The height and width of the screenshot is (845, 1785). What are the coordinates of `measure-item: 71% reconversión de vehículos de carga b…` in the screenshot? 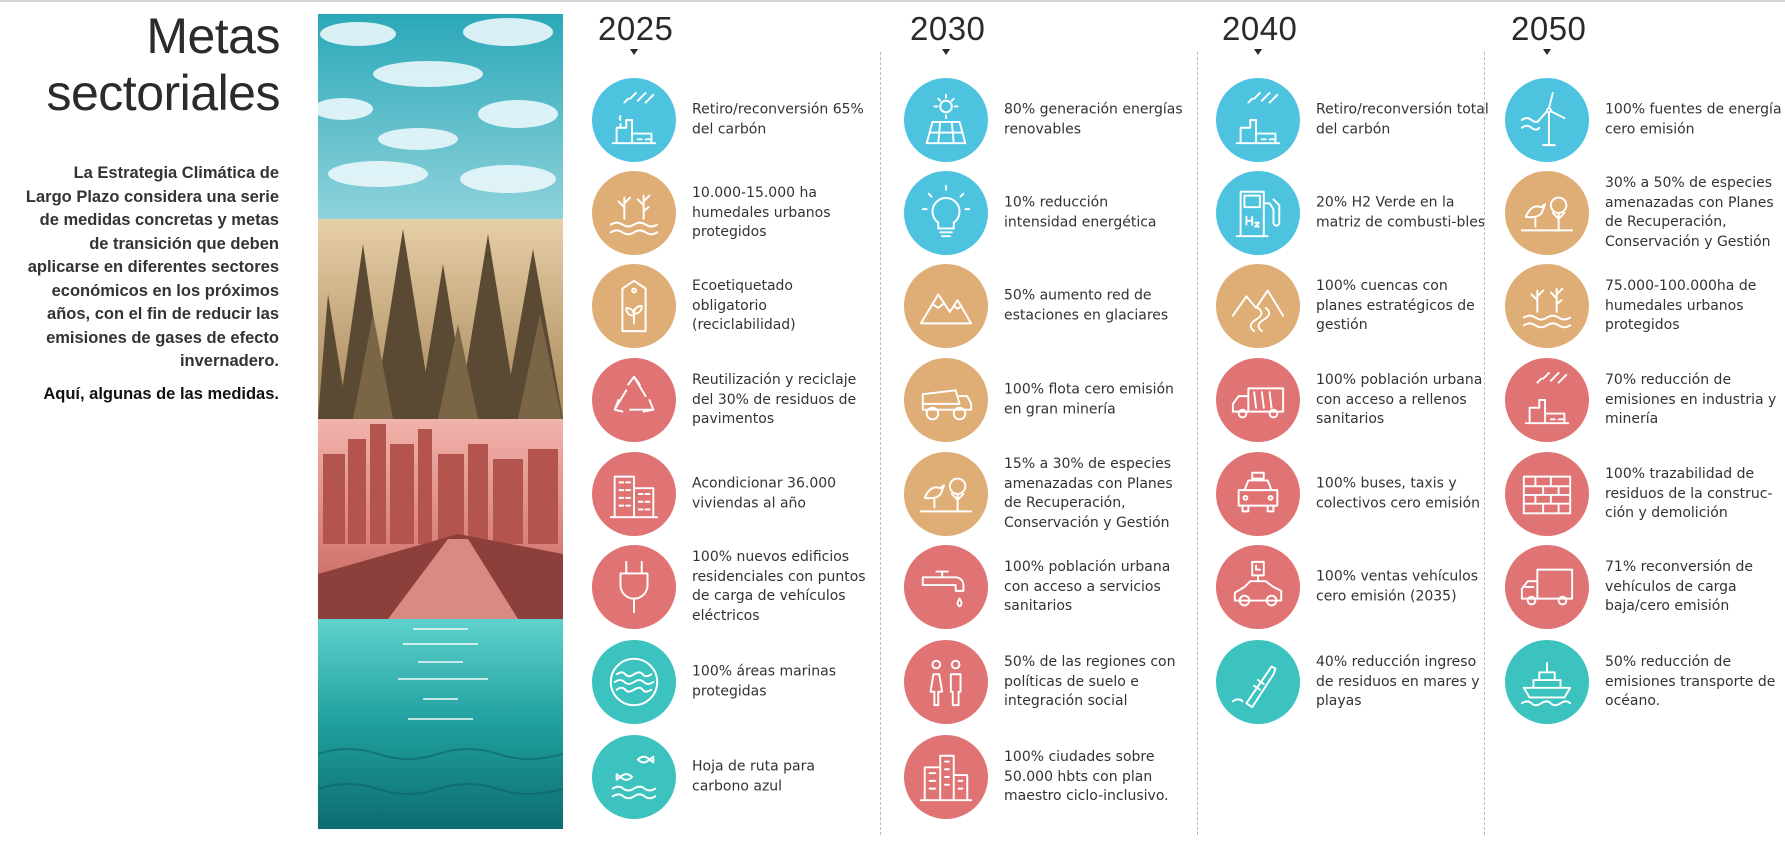 It's located at (1640, 589).